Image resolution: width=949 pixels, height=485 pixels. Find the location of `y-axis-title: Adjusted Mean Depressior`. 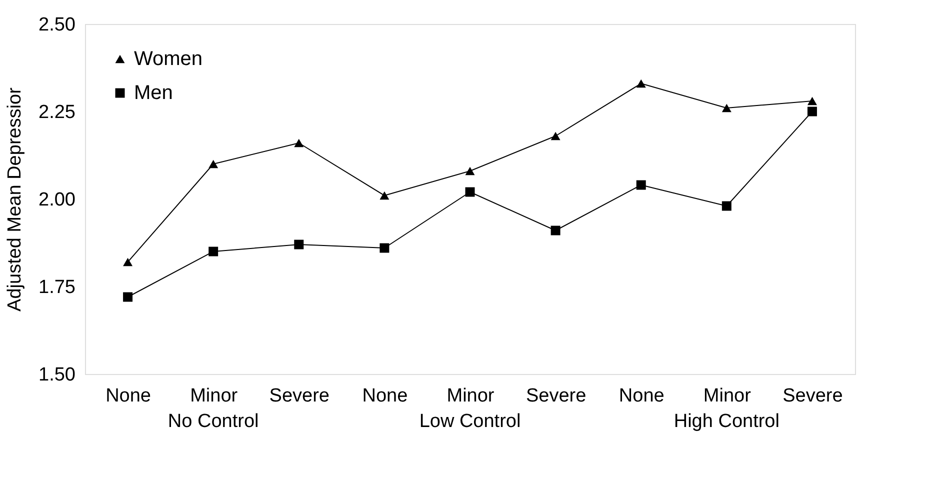

y-axis-title: Adjusted Mean Depressior is located at coordinates (15, 199).